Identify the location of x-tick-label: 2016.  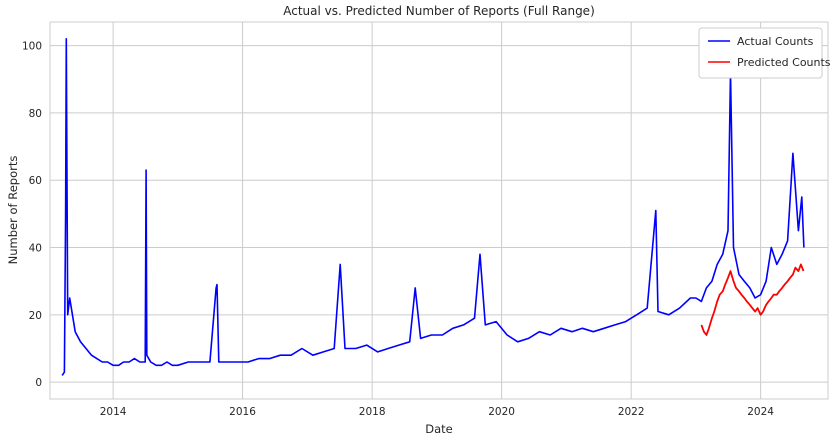
(242, 412).